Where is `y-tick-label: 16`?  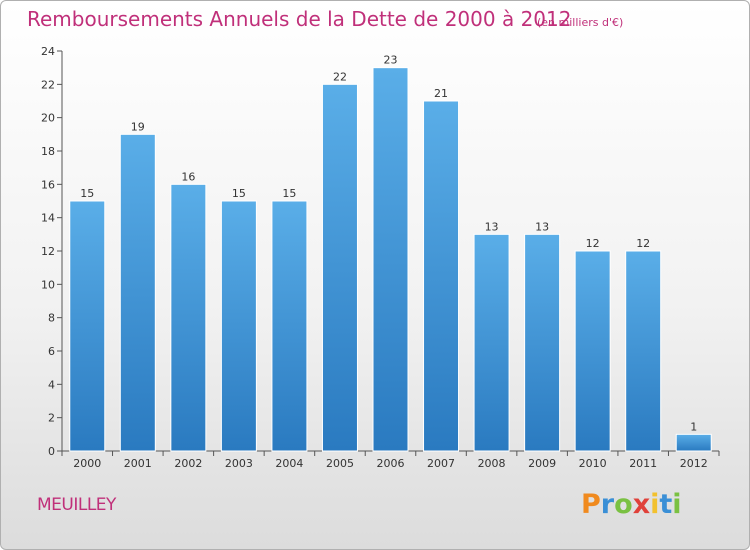
y-tick-label: 16 is located at coordinates (48, 184).